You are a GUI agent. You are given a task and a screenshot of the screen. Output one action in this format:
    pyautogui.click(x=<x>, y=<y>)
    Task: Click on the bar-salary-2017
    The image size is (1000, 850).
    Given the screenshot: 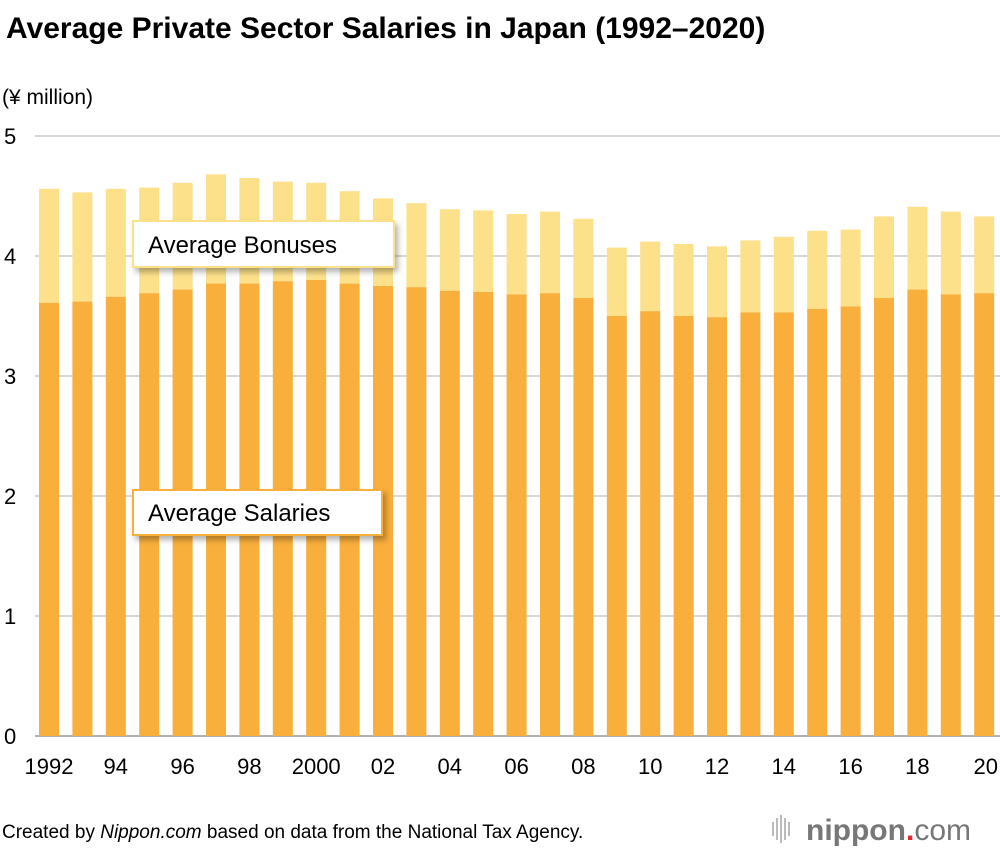 What is the action you would take?
    pyautogui.click(x=884, y=517)
    